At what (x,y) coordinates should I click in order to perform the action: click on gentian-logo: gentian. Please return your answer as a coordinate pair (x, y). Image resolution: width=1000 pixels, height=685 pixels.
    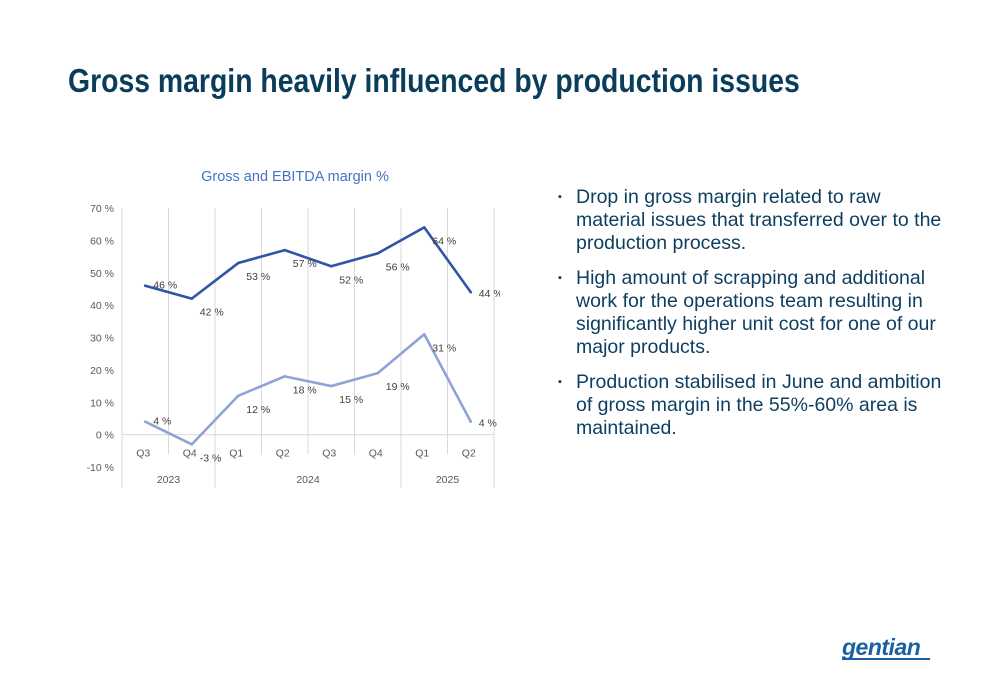
    Looking at the image, I should click on (881, 647).